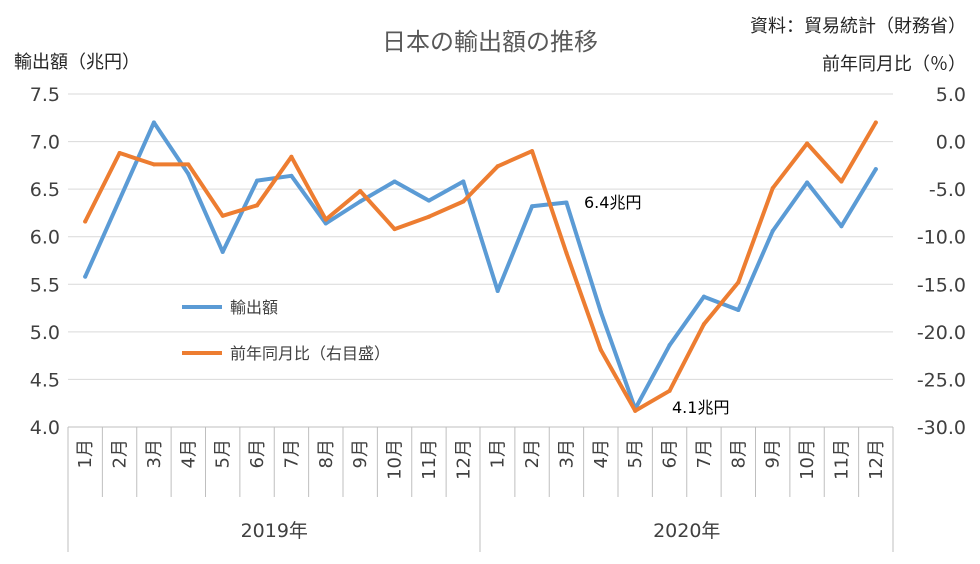 The image size is (980, 564). What do you see at coordinates (612, 202) in the screenshot?
I see `annotation-feb-2020: 6.4兆円` at bounding box center [612, 202].